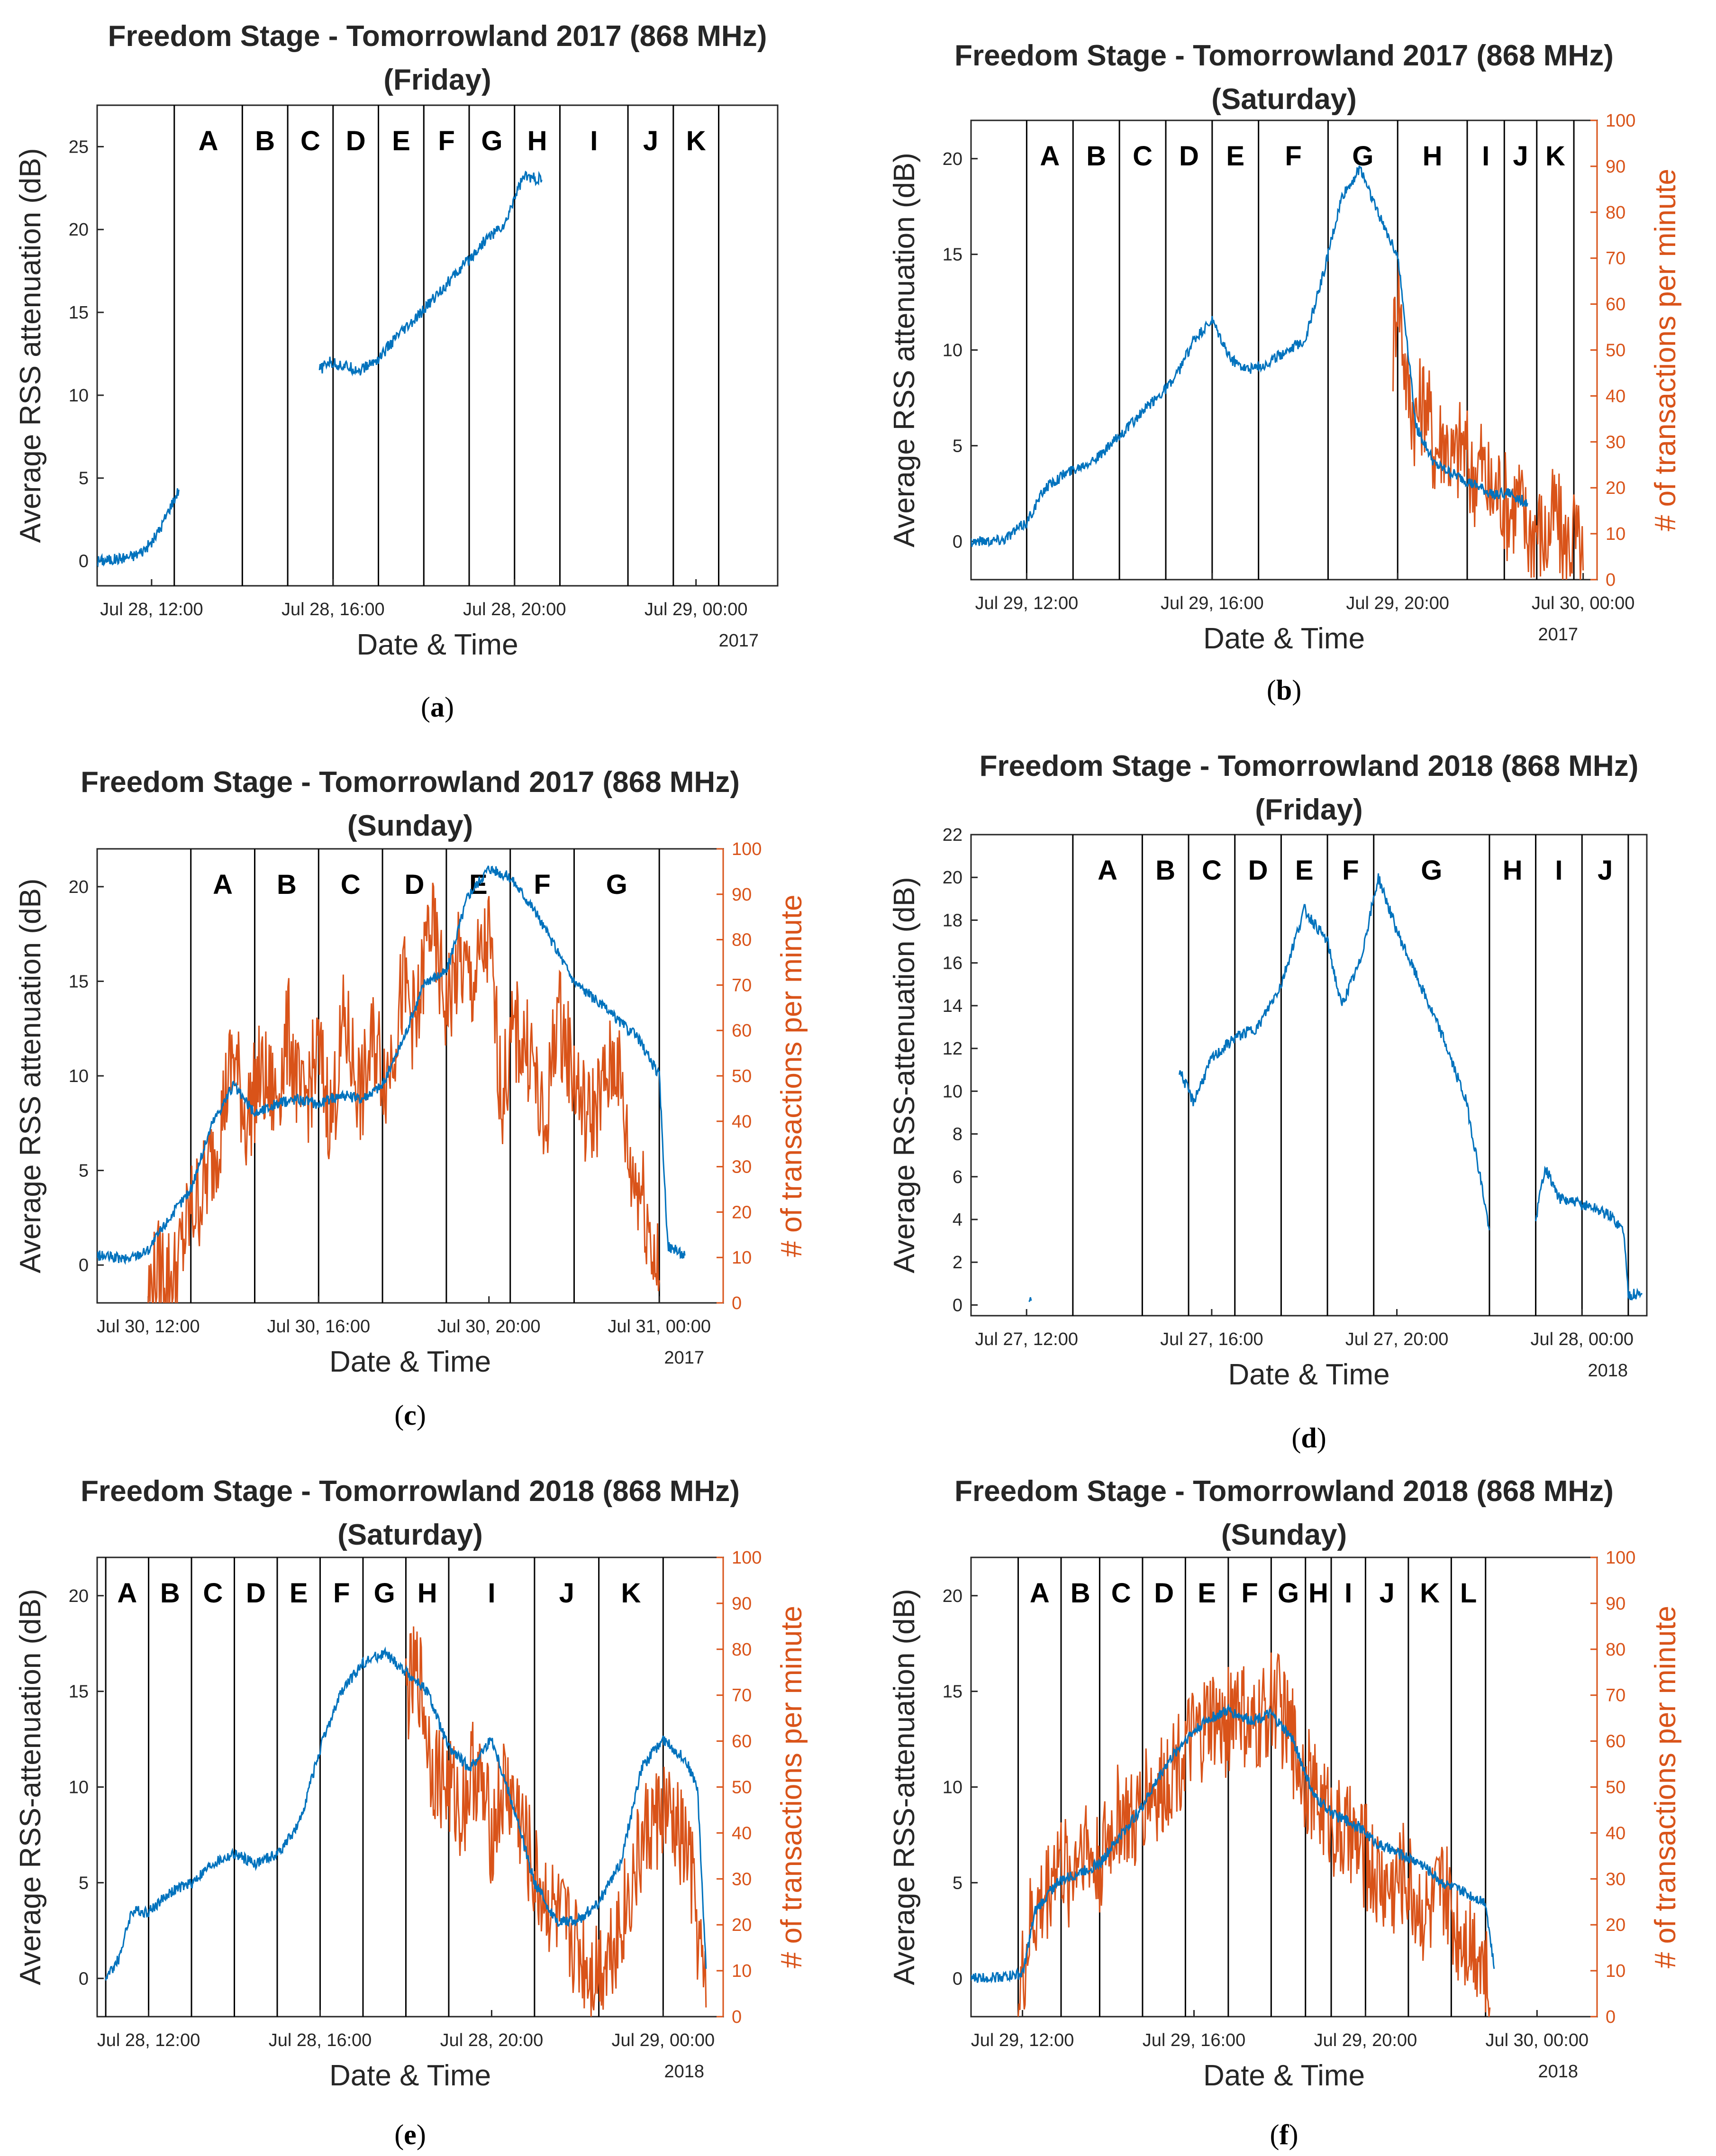 This screenshot has height=2156, width=1716. Describe the element at coordinates (952, 1049) in the screenshot. I see `y-tick-label: 12` at that location.